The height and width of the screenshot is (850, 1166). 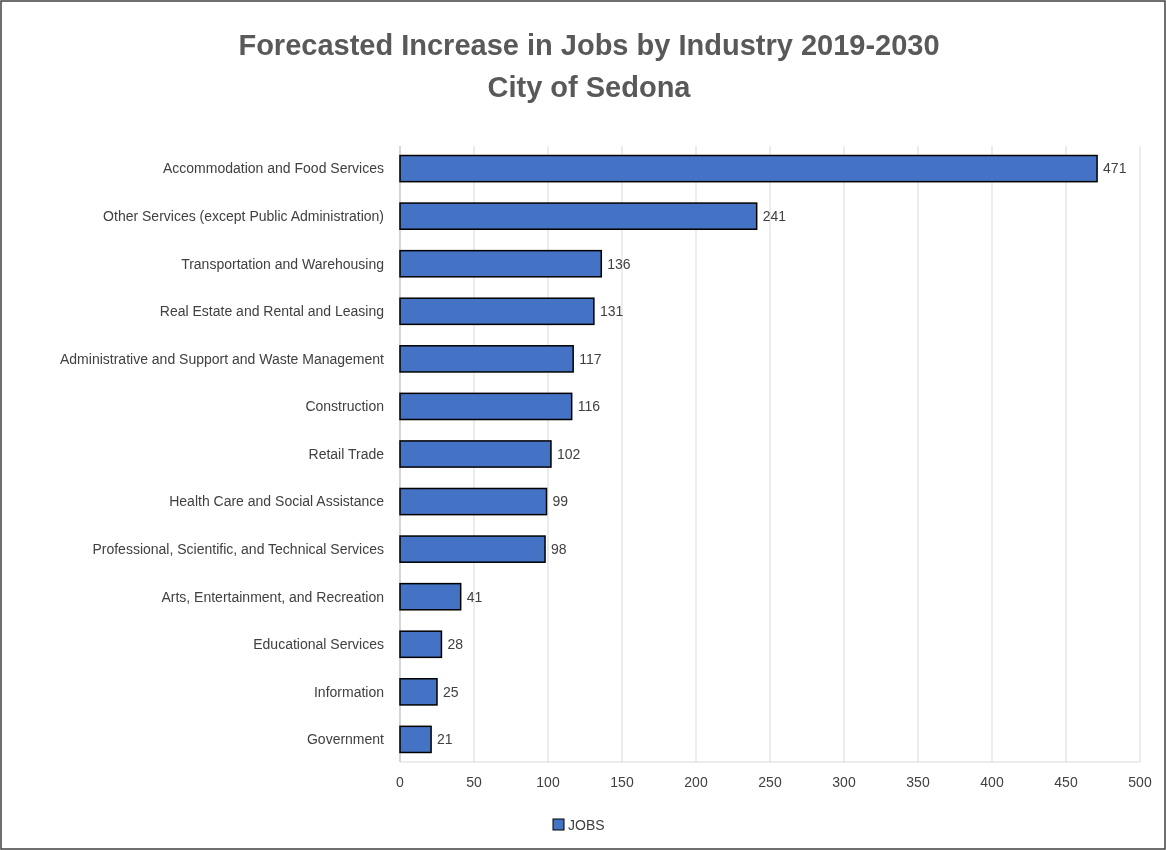 I want to click on x-tick-label: 400, so click(x=992, y=782).